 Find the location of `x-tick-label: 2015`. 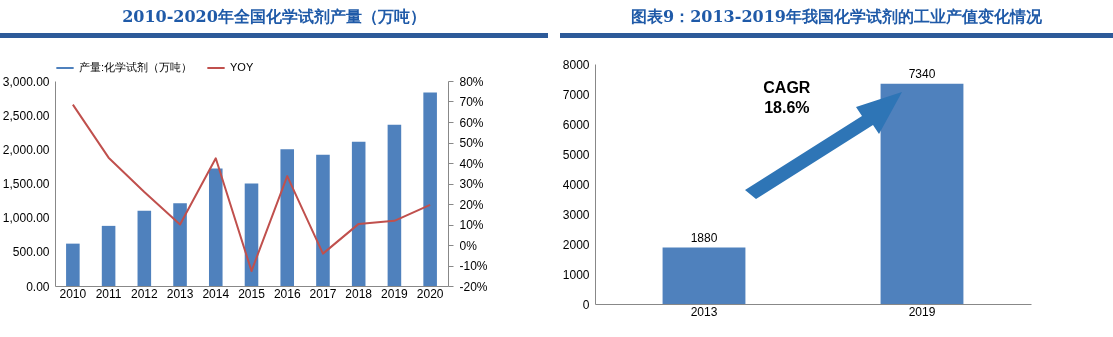

x-tick-label: 2015 is located at coordinates (252, 293).